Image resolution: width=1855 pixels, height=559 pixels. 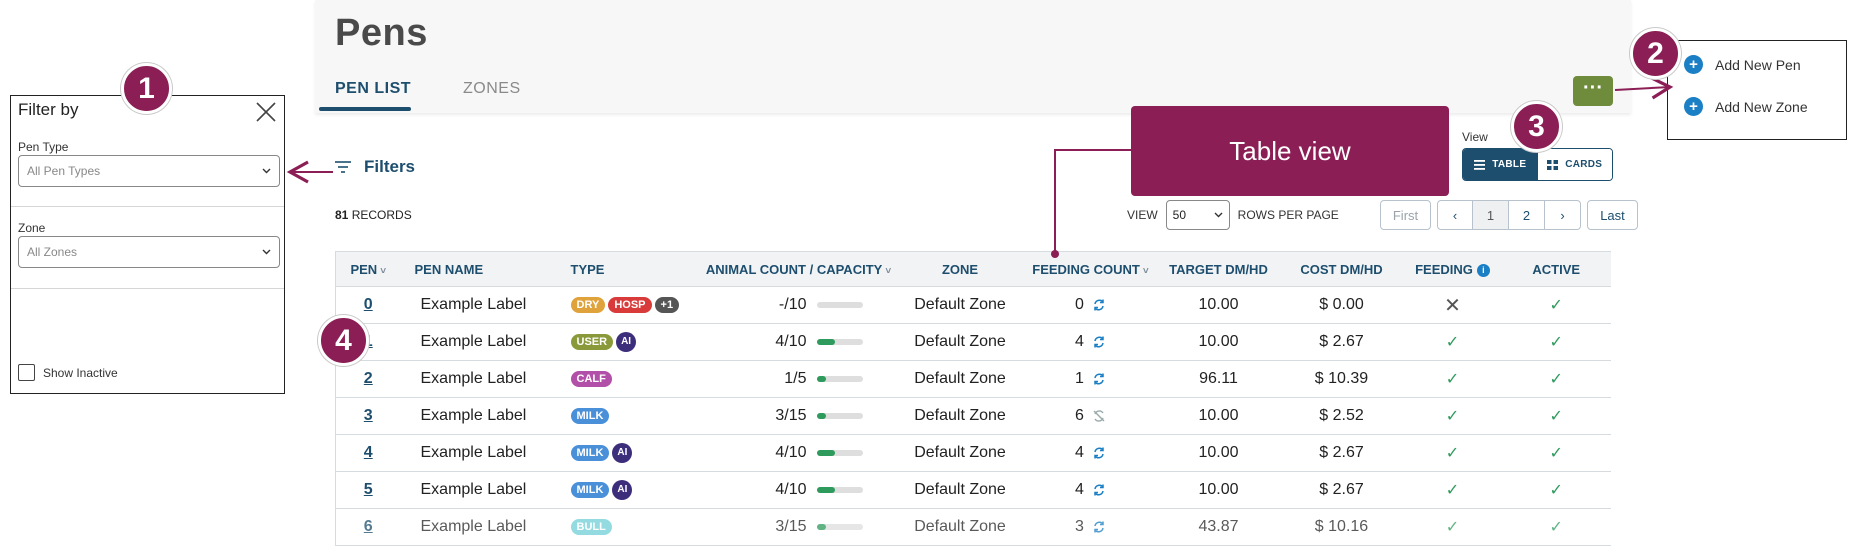 What do you see at coordinates (1536, 126) in the screenshot?
I see `callout-3: 3` at bounding box center [1536, 126].